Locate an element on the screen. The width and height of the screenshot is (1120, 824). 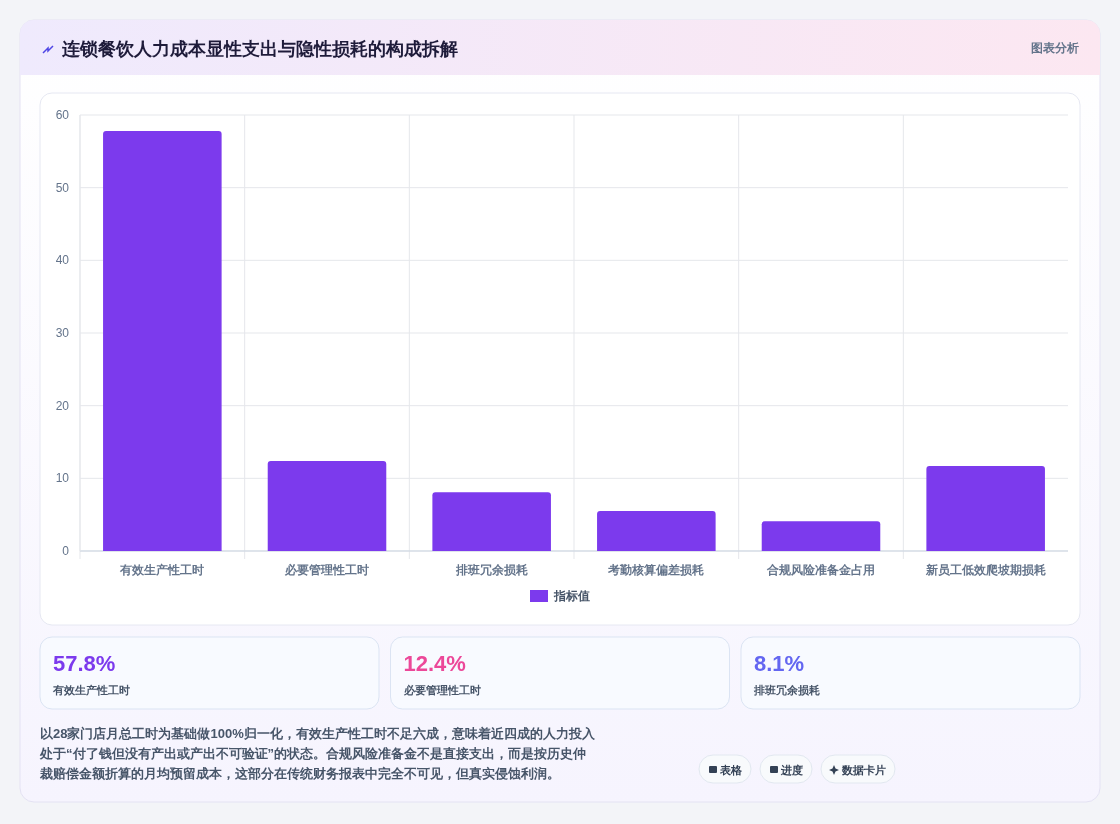
y-tick-label: 30 is located at coordinates (62, 333).